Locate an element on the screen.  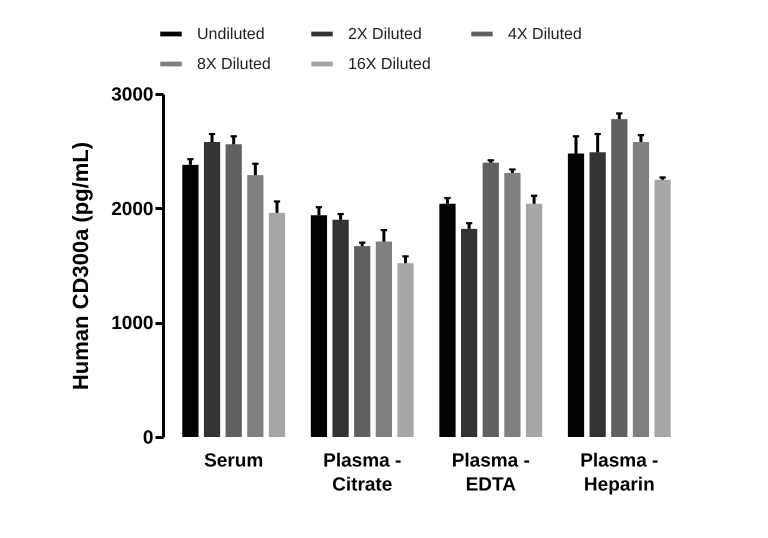
y-tick-label: 3000 is located at coordinates (132, 95).